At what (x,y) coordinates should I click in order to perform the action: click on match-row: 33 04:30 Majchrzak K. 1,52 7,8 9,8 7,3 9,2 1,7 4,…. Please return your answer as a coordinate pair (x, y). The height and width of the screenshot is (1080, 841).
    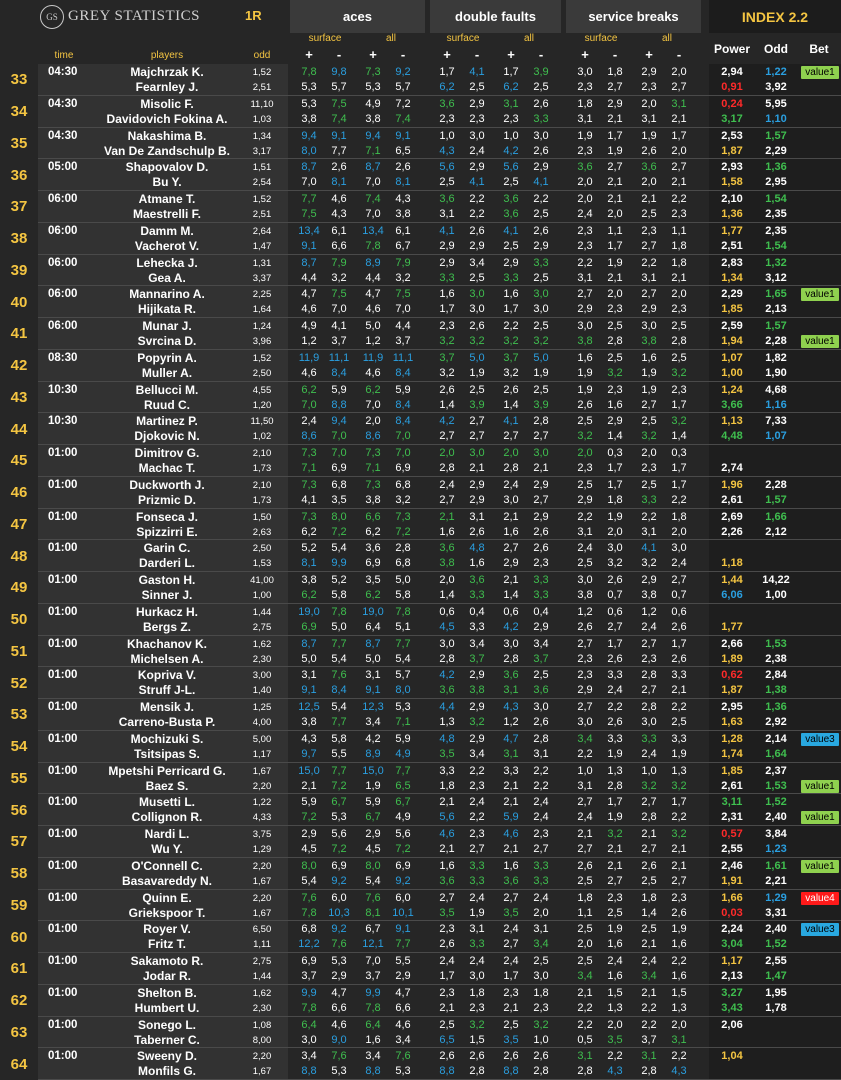
    Looking at the image, I should click on (420, 80).